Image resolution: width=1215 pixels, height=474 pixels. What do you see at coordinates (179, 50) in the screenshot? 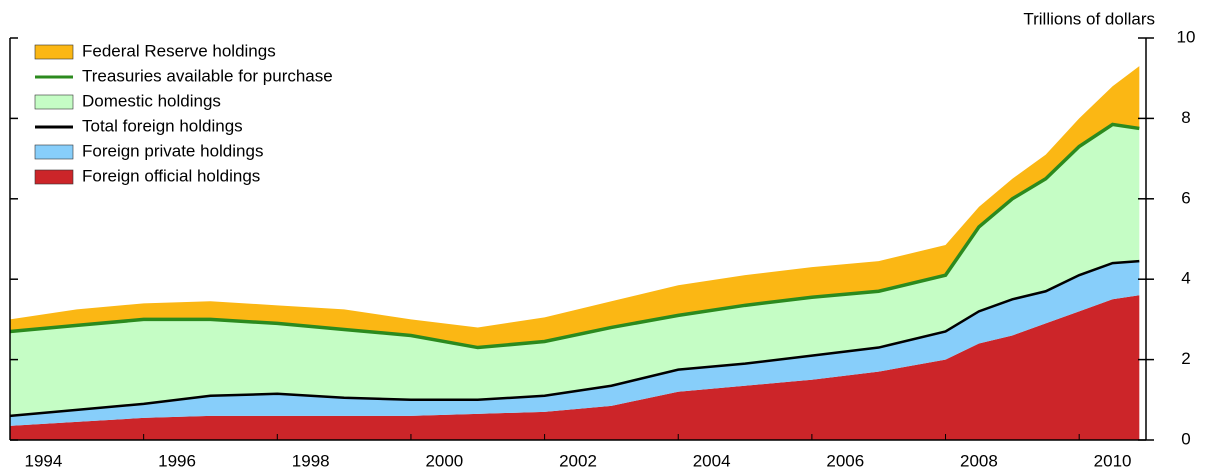
I see `legend-label: Federal Reserve holdings` at bounding box center [179, 50].